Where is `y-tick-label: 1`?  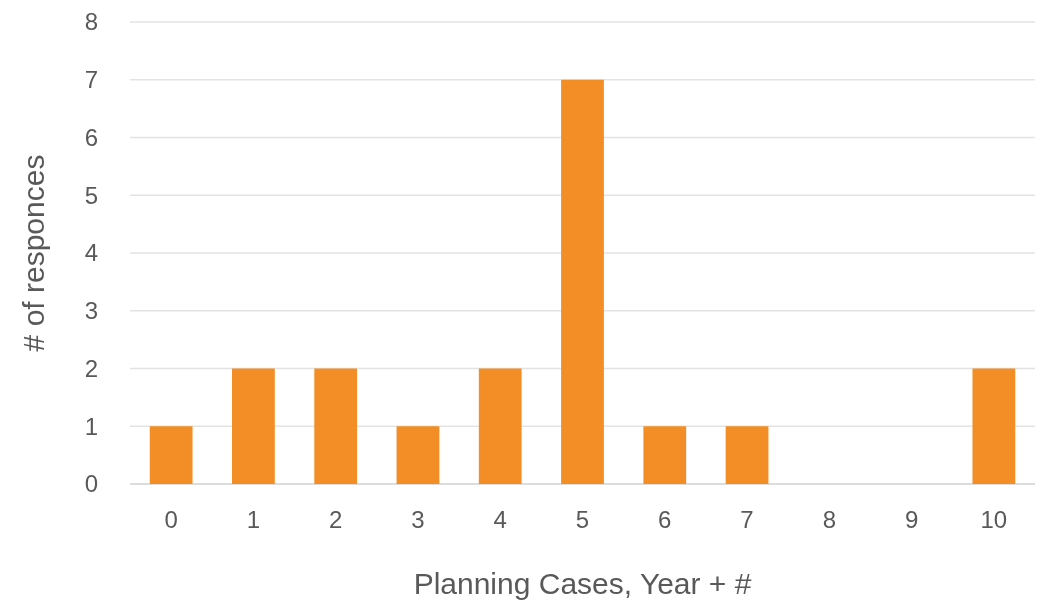 y-tick-label: 1 is located at coordinates (91, 426).